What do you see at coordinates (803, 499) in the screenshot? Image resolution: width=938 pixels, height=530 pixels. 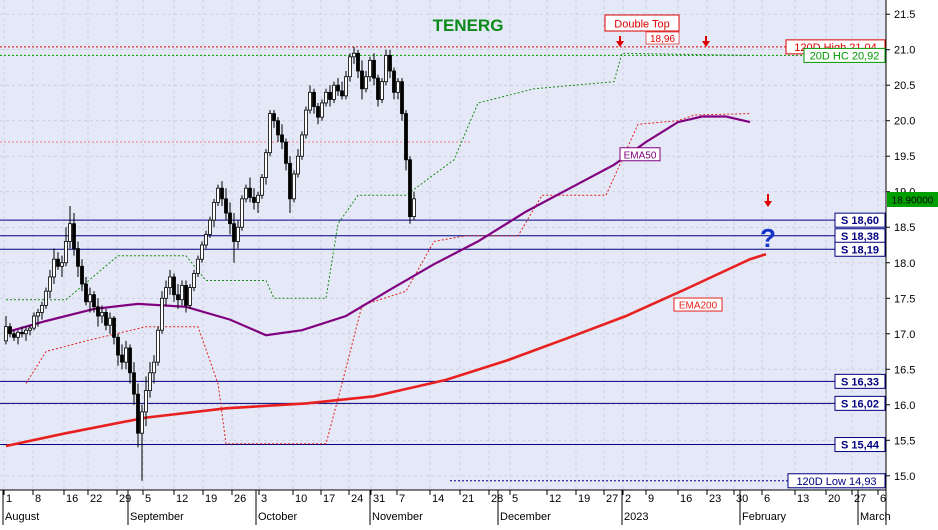 I see `x-tick-label: 13` at bounding box center [803, 499].